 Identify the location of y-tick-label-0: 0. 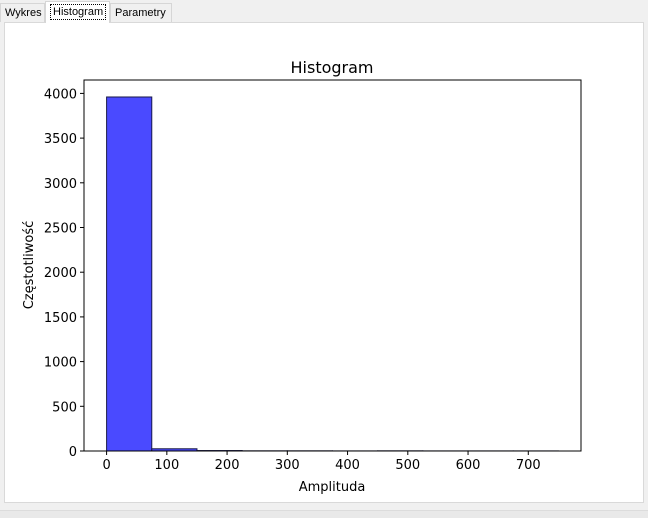
(73, 452).